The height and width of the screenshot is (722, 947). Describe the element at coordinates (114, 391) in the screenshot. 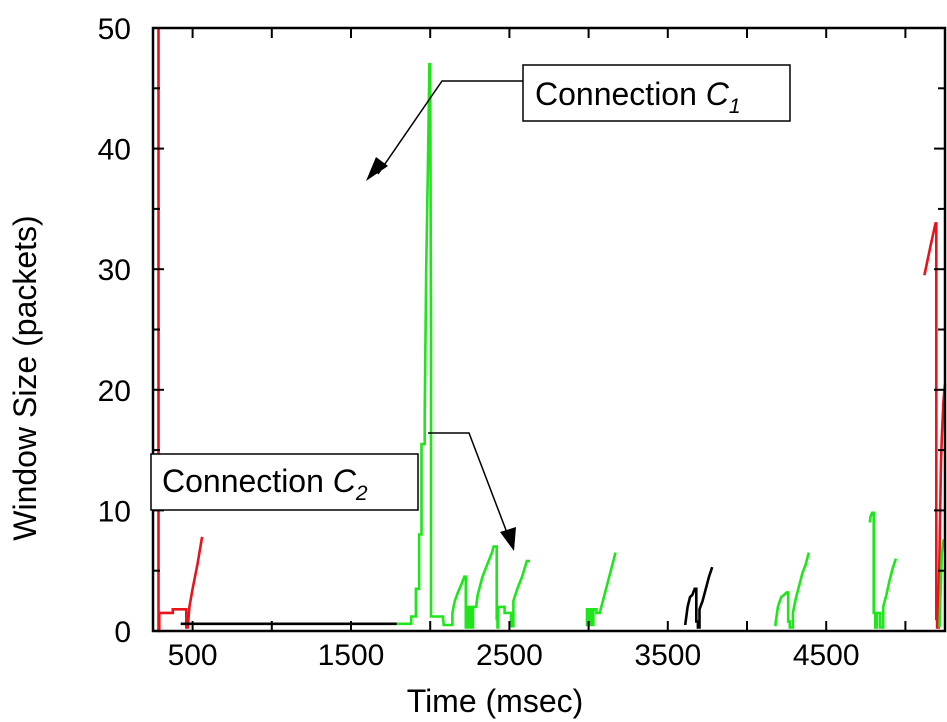

I see `y-tick-label: 20` at that location.